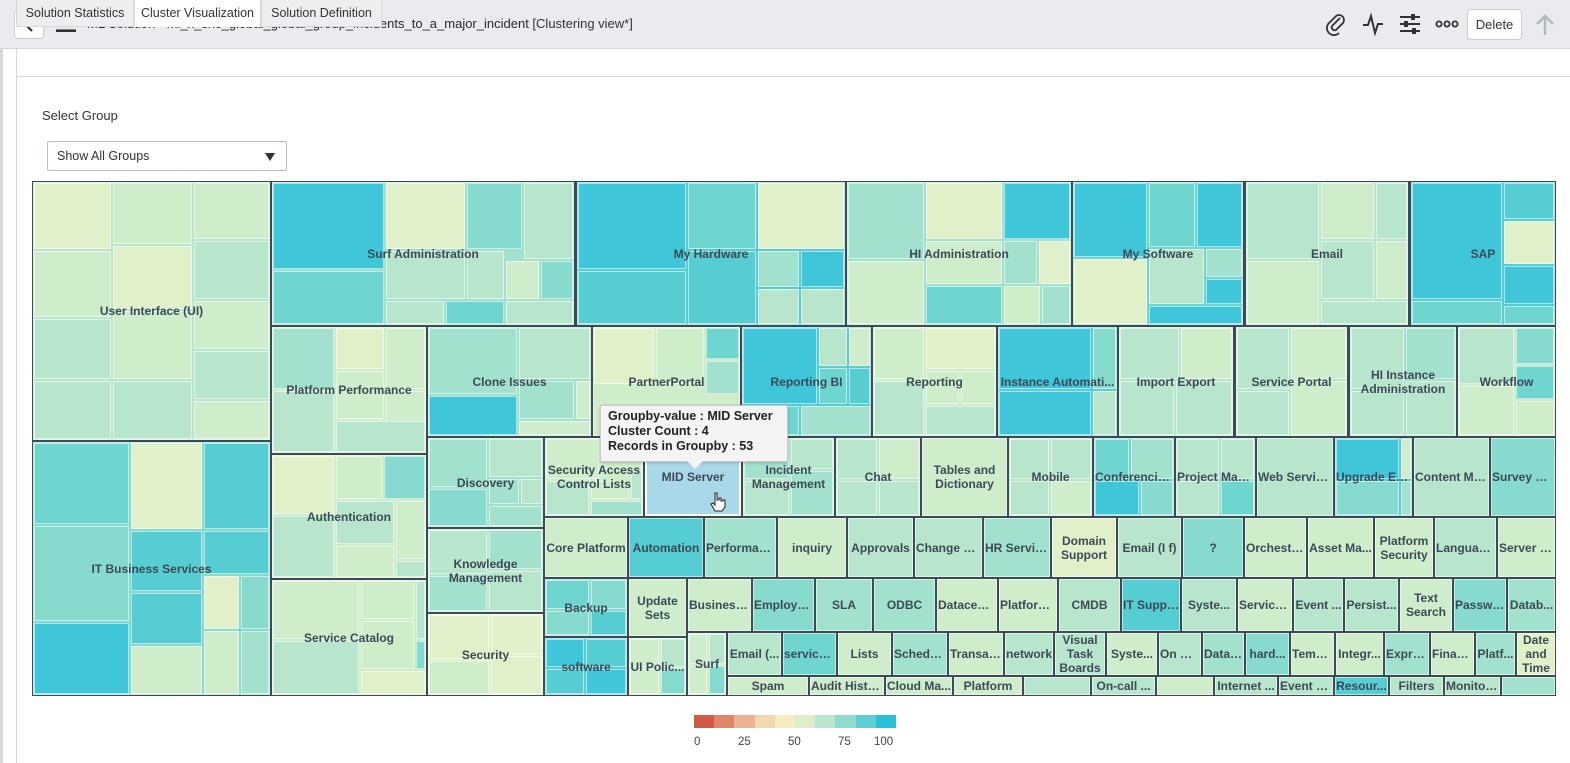 Image resolution: width=1570 pixels, height=763 pixels. I want to click on legend-swatch, so click(724, 721).